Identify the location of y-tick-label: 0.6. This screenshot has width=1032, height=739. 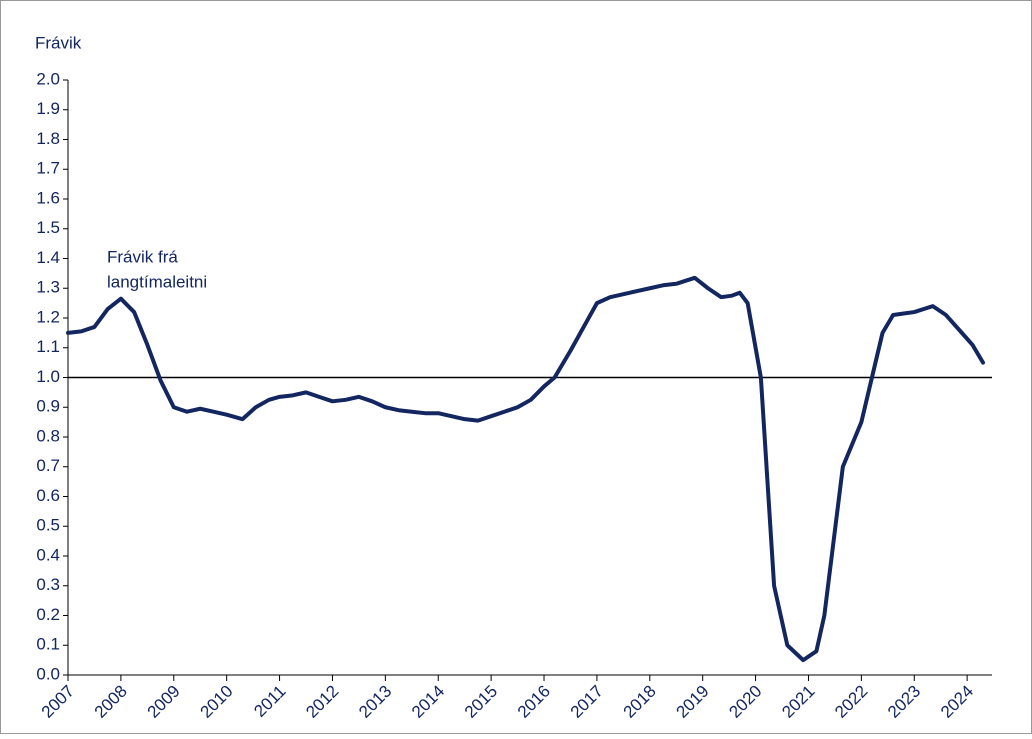
(48, 495).